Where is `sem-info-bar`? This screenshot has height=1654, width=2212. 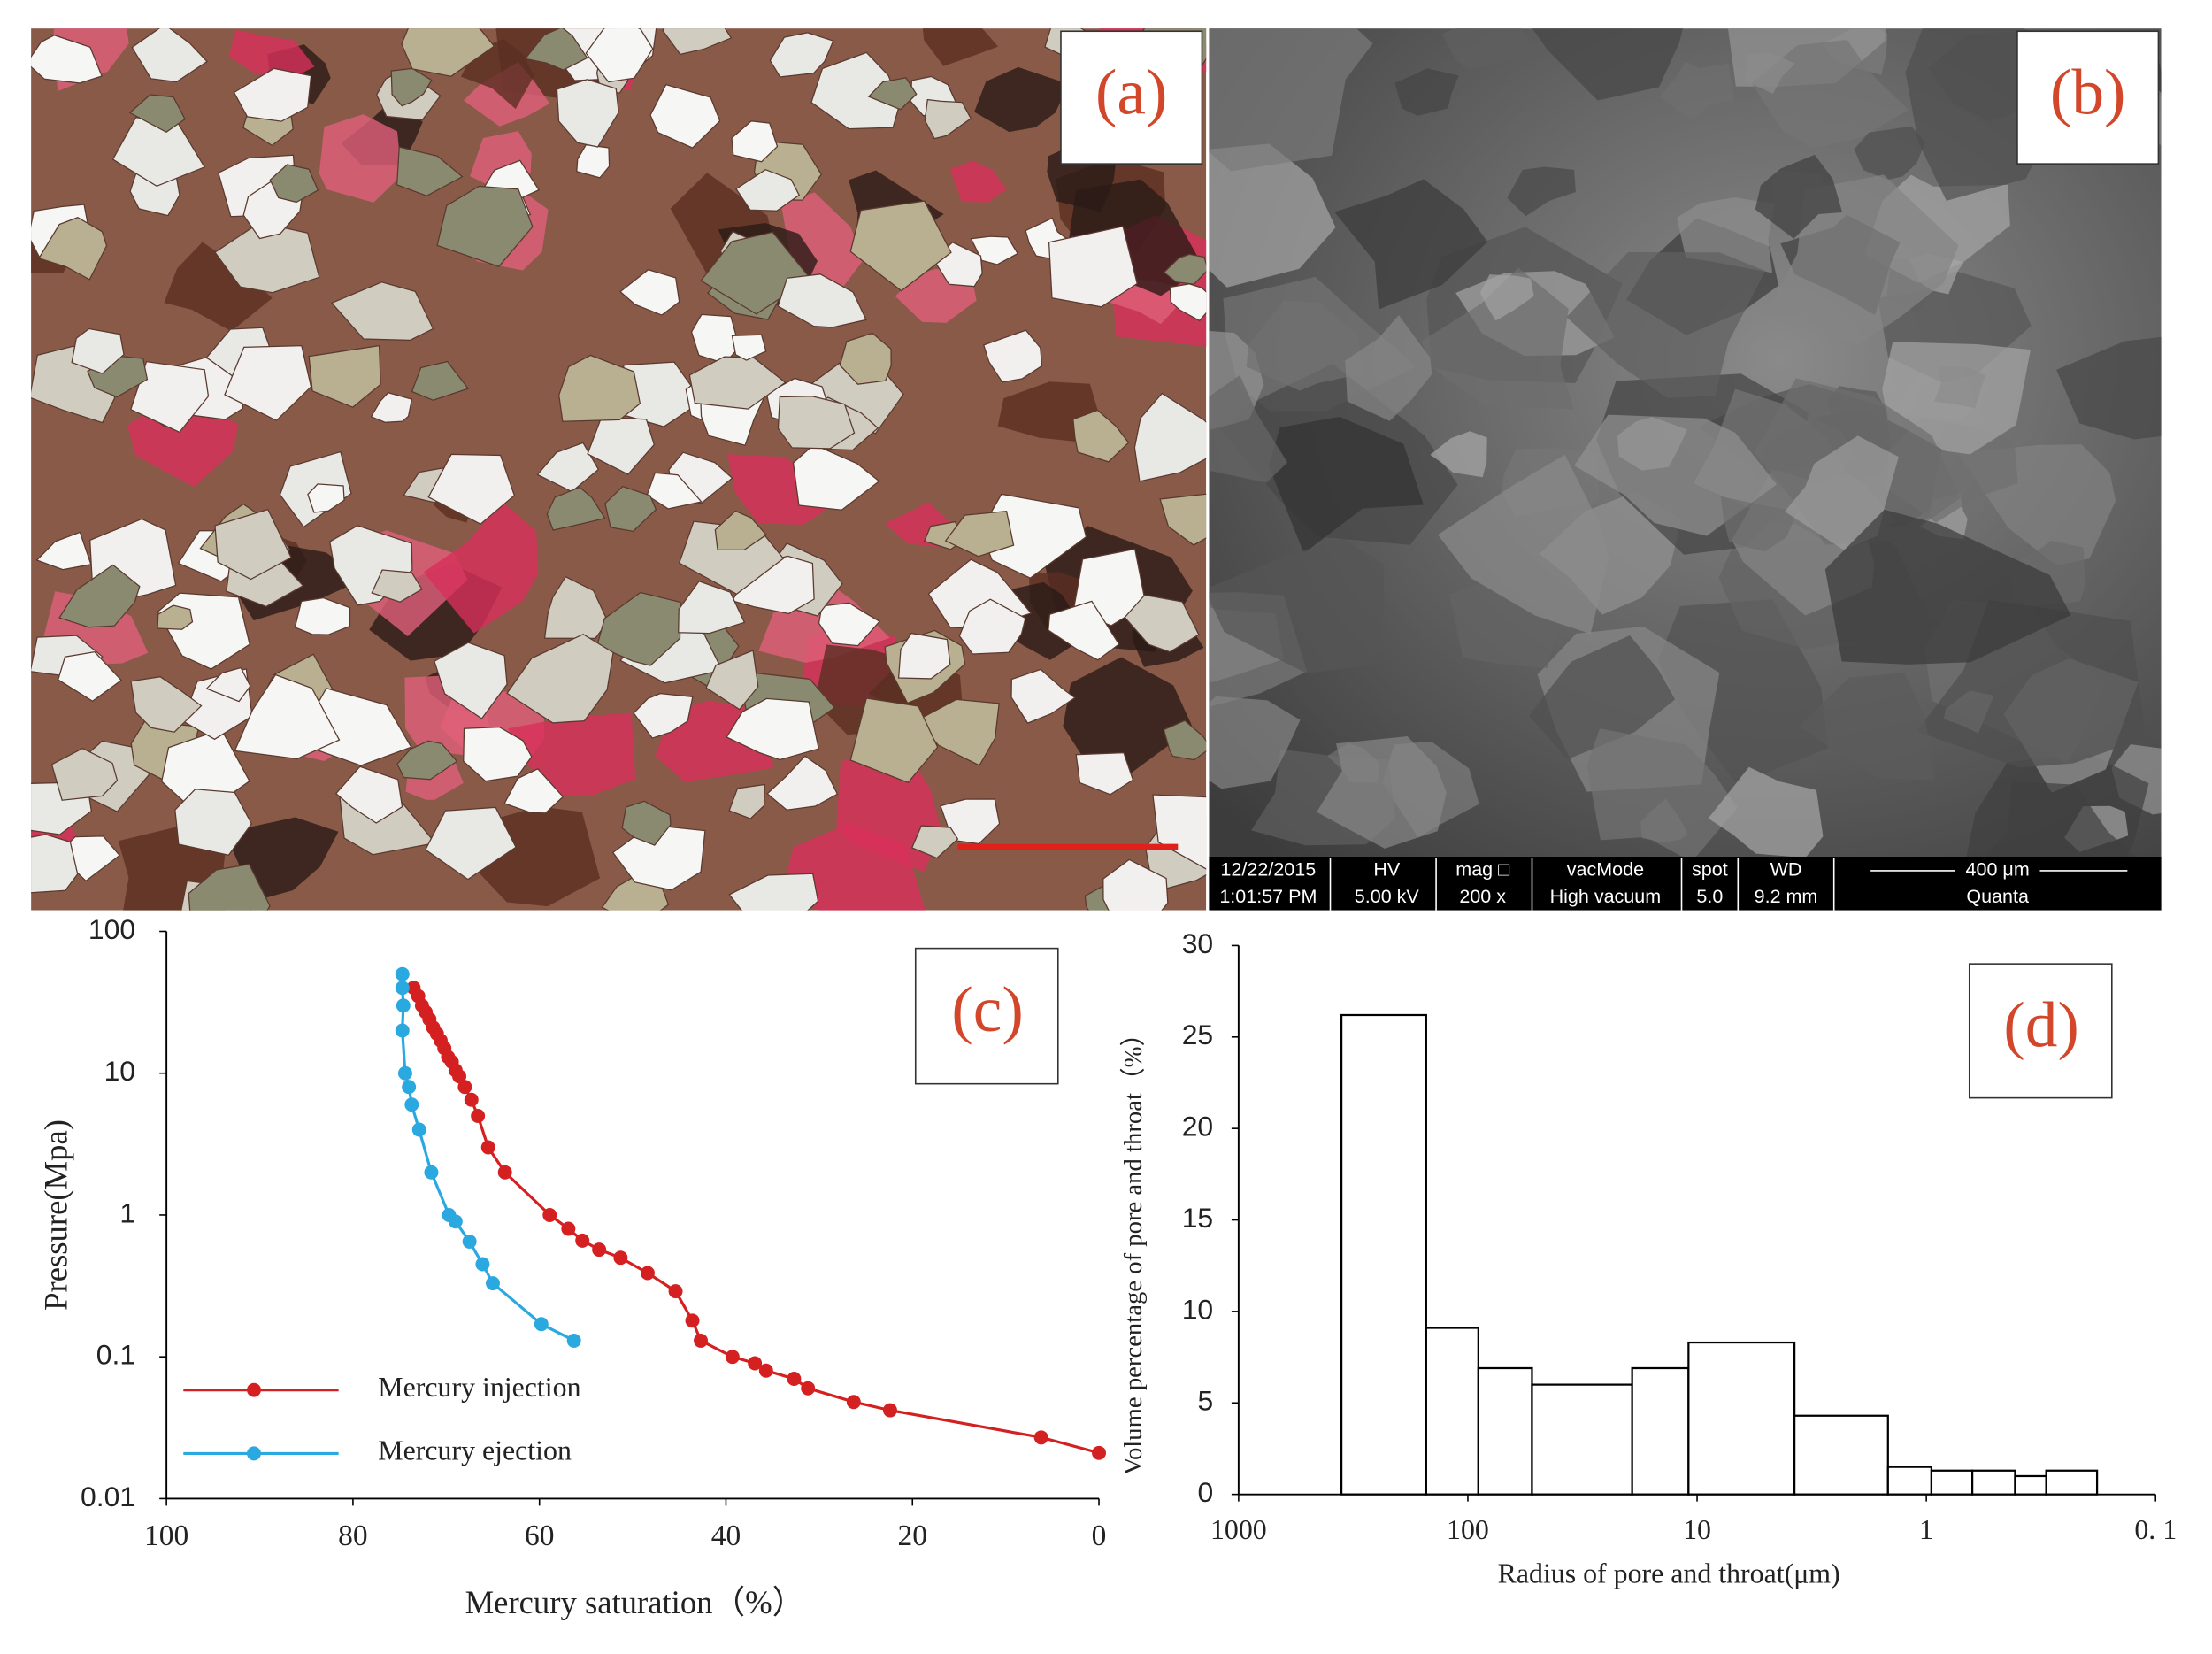
sem-info-bar is located at coordinates (1686, 884).